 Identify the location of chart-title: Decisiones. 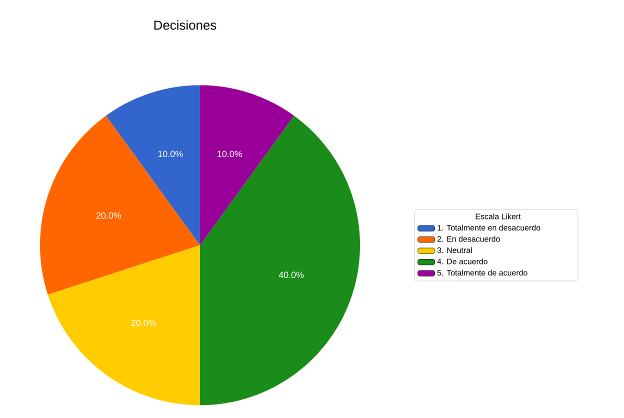
(185, 25).